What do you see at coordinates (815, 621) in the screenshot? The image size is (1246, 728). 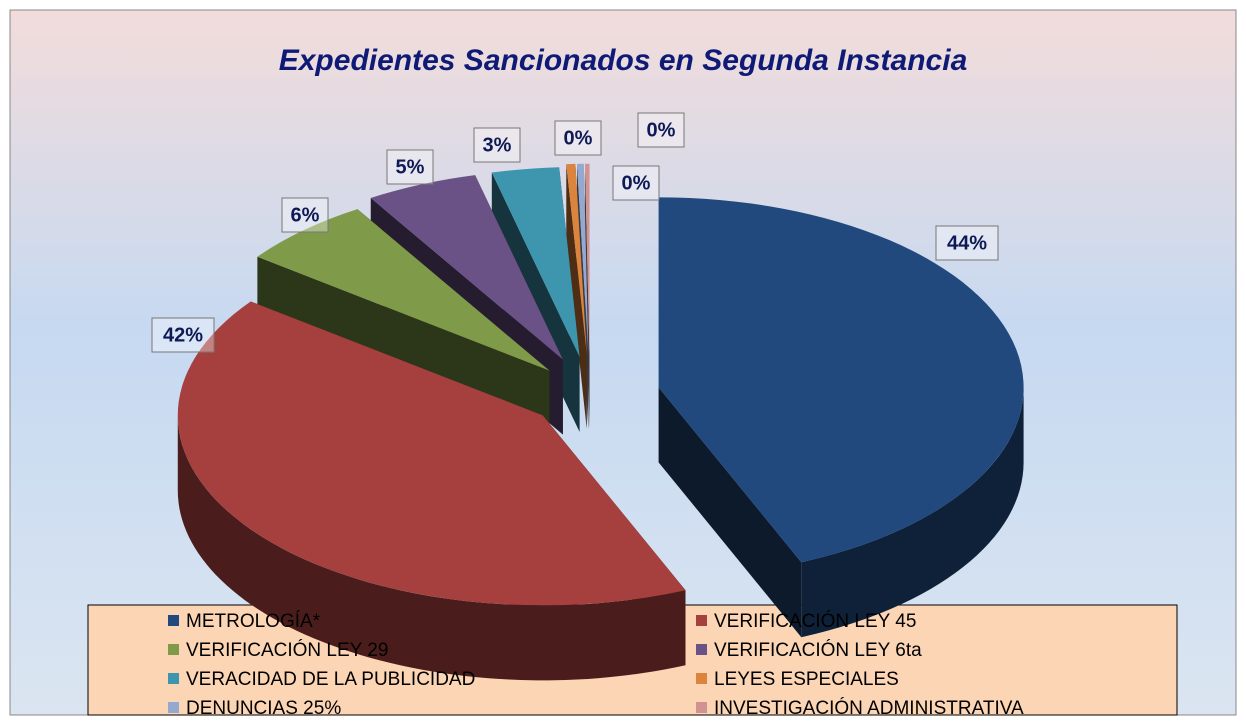 I see `legend-label: VERIFICACIÓN LEY 45` at bounding box center [815, 621].